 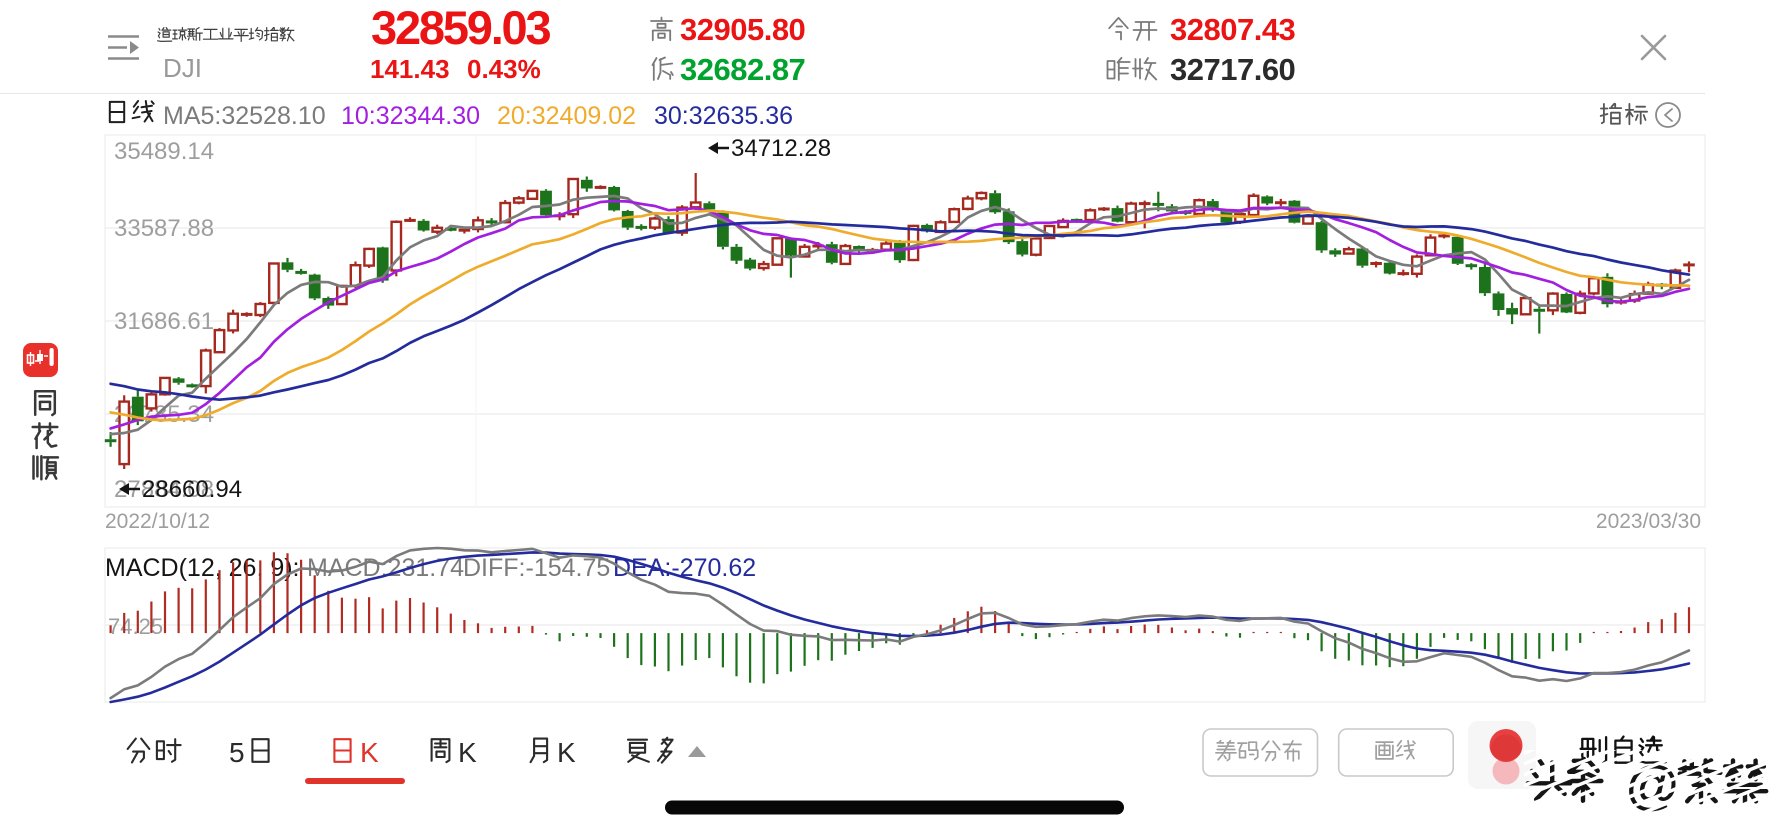 I want to click on svg-text: 0.43%, so click(x=504, y=69).